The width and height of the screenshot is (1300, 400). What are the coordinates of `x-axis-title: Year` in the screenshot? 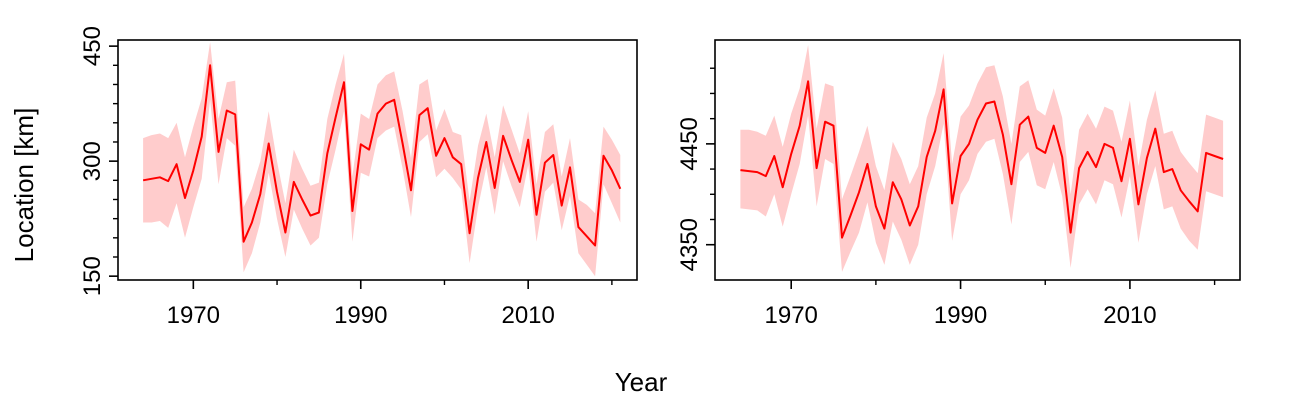 It's located at (641, 382).